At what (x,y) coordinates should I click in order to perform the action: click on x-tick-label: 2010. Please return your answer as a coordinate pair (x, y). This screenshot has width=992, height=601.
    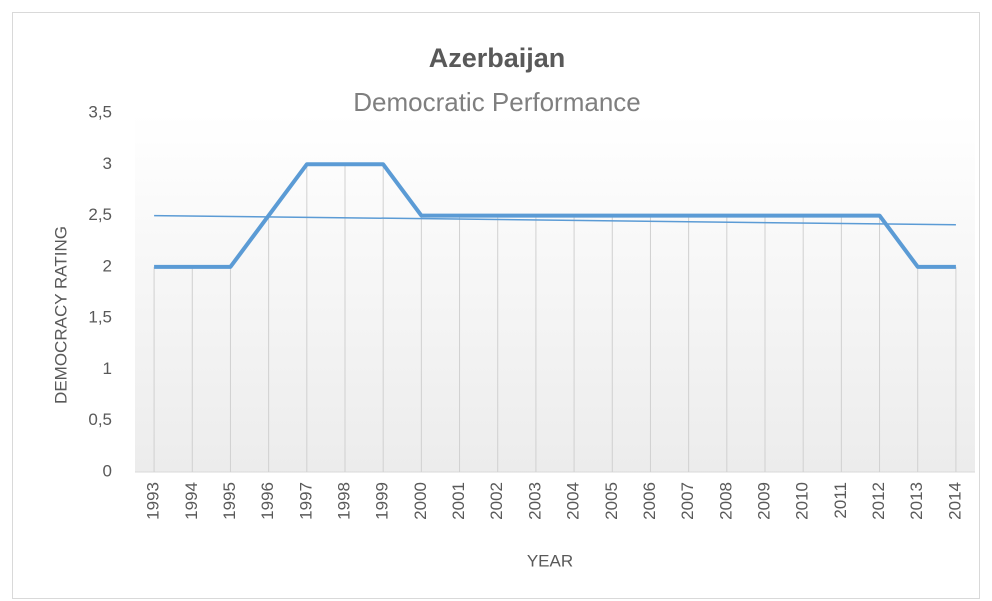
    Looking at the image, I should click on (802, 501).